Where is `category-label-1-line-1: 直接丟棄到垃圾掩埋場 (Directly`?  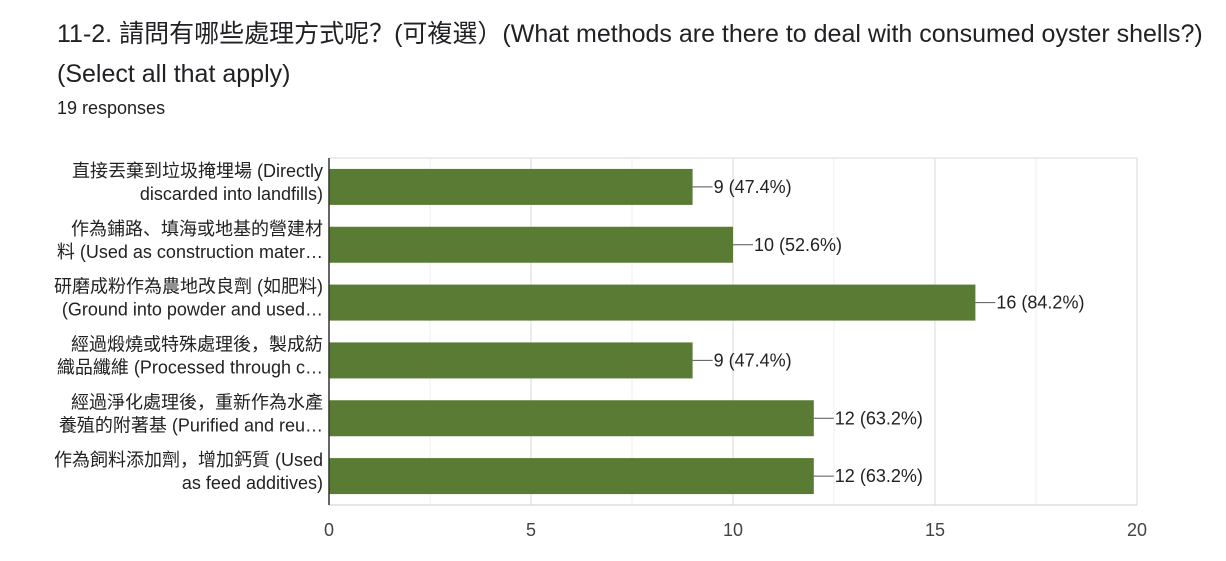 category-label-1-line-1: 直接丟棄到垃圾掩埋場 (Directly is located at coordinates (197, 171).